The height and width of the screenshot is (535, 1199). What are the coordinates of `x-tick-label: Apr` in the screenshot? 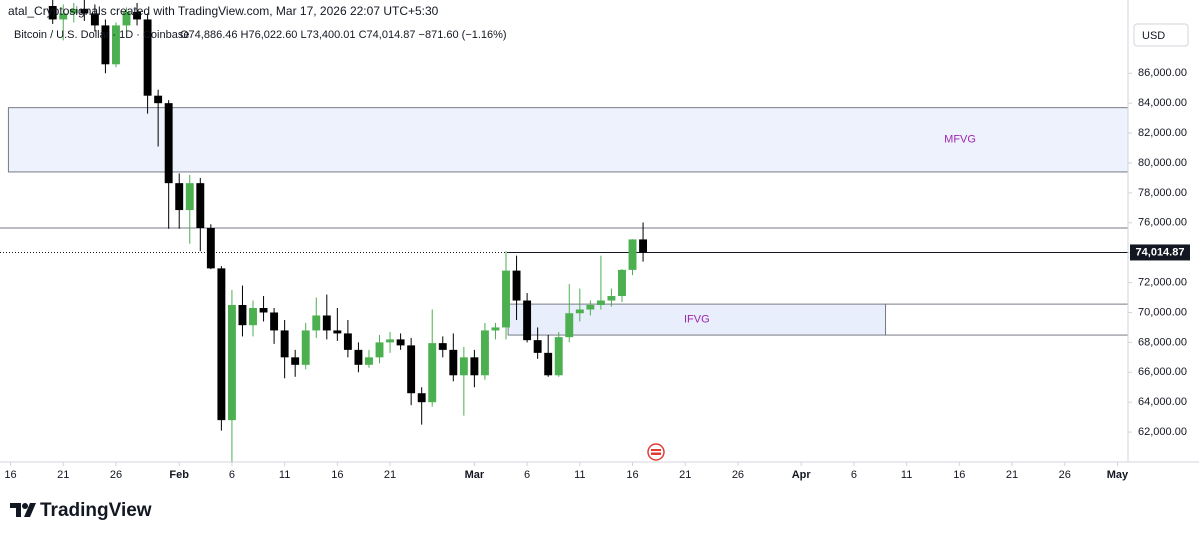 It's located at (802, 475).